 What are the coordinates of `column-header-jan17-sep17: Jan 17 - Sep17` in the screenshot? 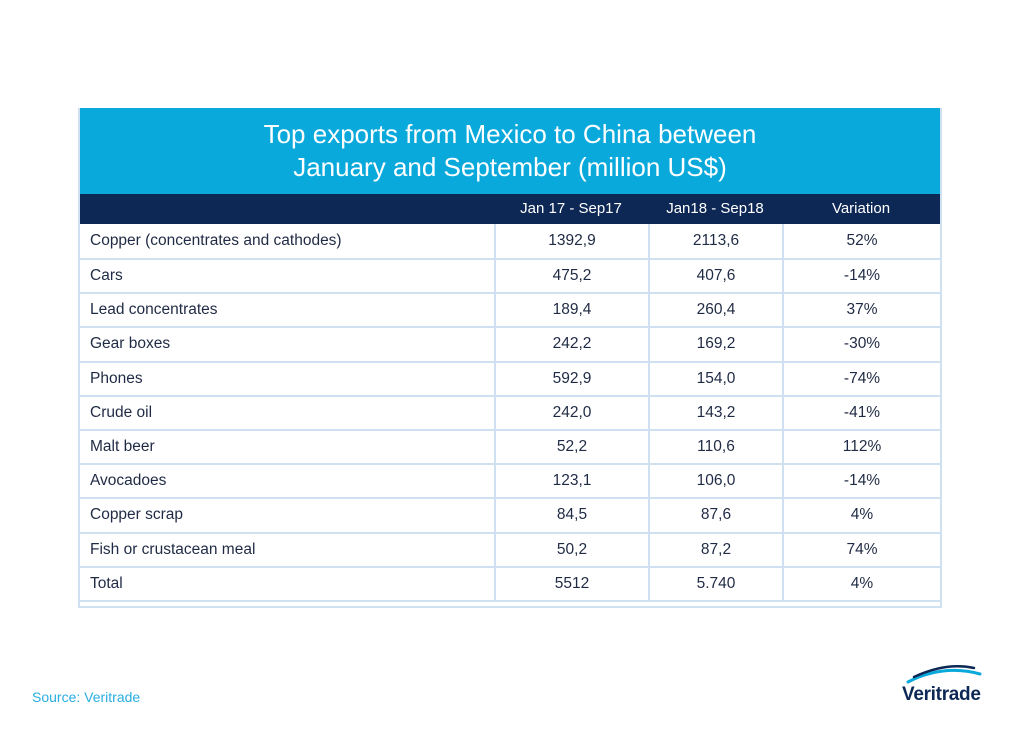 It's located at (571, 208).